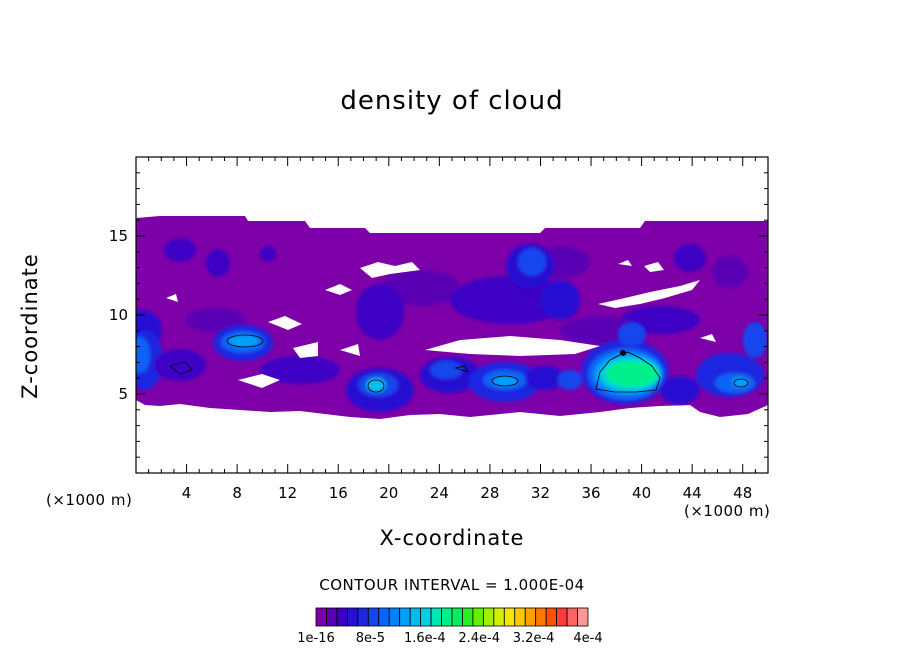  What do you see at coordinates (316, 638) in the screenshot?
I see `colorbar-tick-label: 1e-16` at bounding box center [316, 638].